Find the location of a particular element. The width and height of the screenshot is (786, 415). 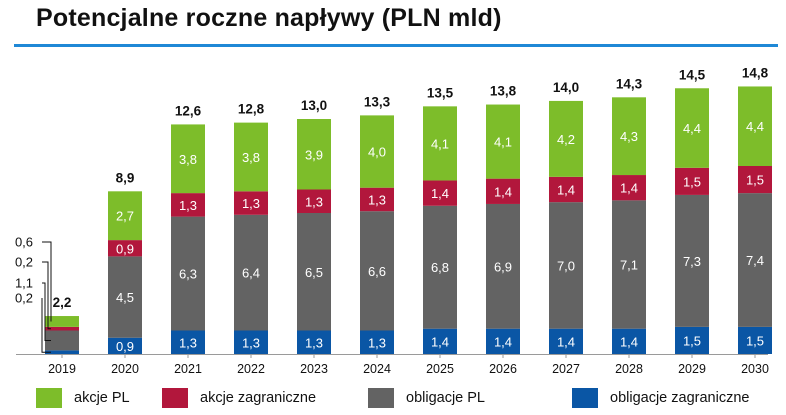

segment-value-label: 4,2 is located at coordinates (566, 139).